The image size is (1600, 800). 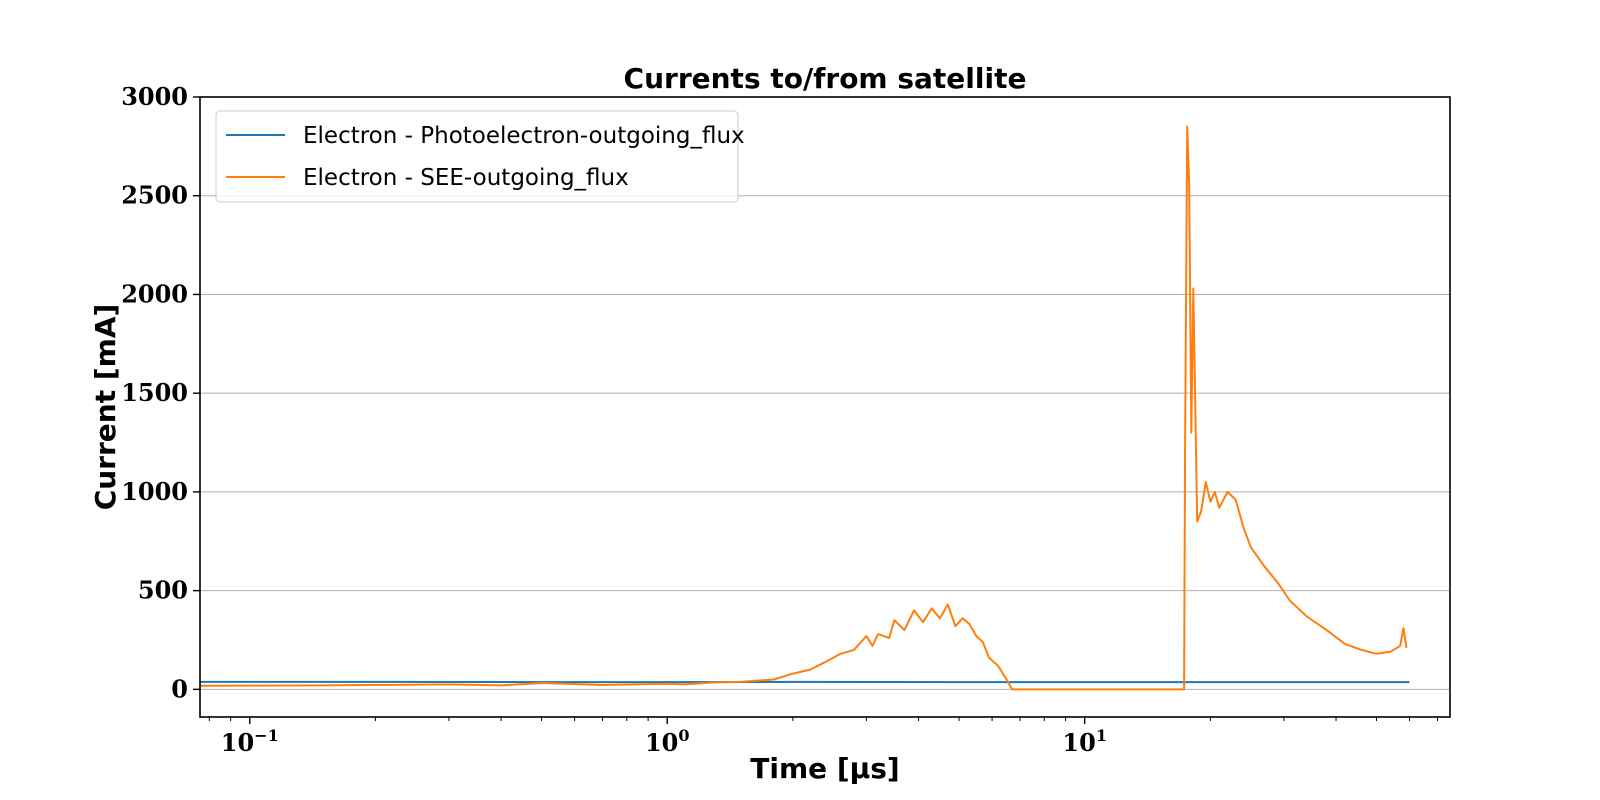 I want to click on y-tick-label: 1000, so click(x=154, y=491).